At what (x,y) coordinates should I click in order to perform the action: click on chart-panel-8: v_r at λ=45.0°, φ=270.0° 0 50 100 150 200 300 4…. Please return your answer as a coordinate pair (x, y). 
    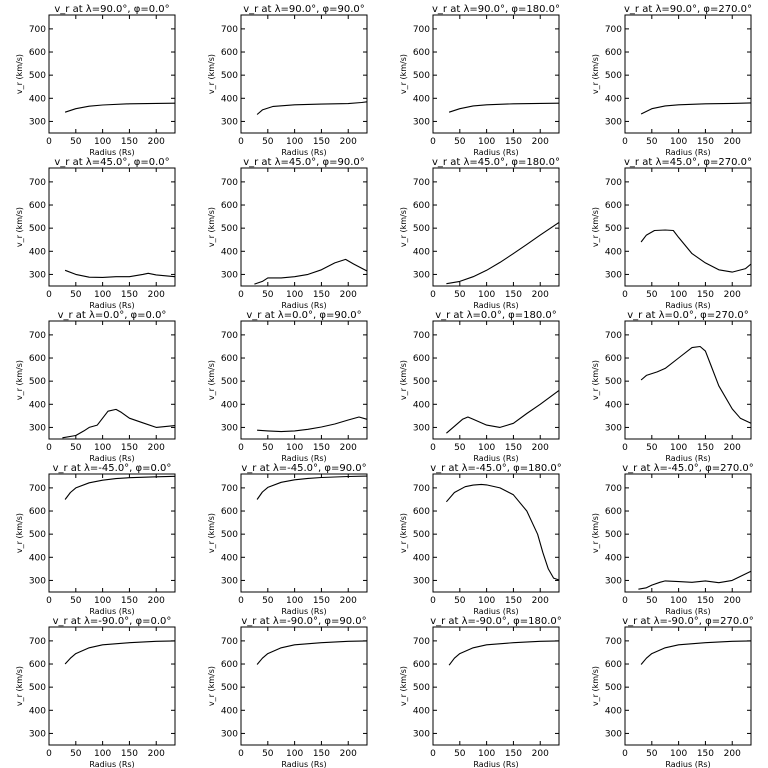
    Looking at the image, I should click on (671, 233).